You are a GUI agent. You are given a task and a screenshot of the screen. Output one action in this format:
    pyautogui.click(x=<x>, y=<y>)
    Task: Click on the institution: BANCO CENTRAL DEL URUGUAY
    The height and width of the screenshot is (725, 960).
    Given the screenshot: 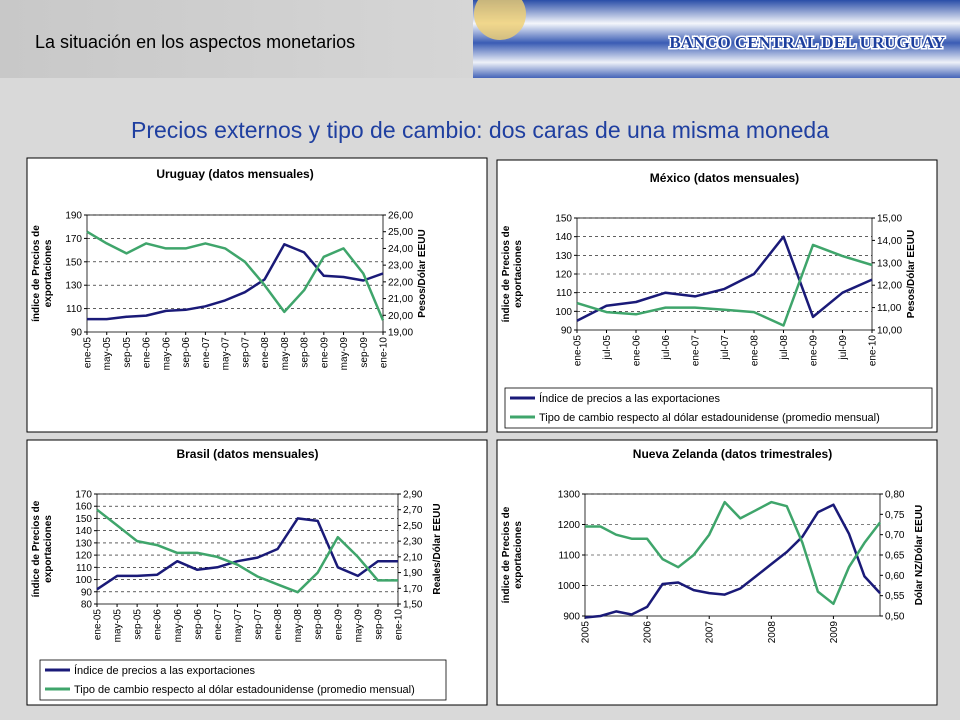 What is the action you would take?
    pyautogui.click(x=807, y=42)
    